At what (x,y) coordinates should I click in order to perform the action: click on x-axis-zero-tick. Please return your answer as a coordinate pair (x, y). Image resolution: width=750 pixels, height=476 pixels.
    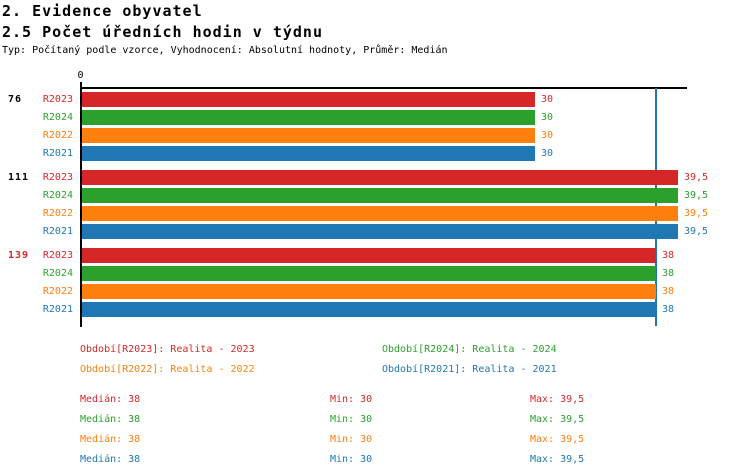
    Looking at the image, I should click on (81, 85).